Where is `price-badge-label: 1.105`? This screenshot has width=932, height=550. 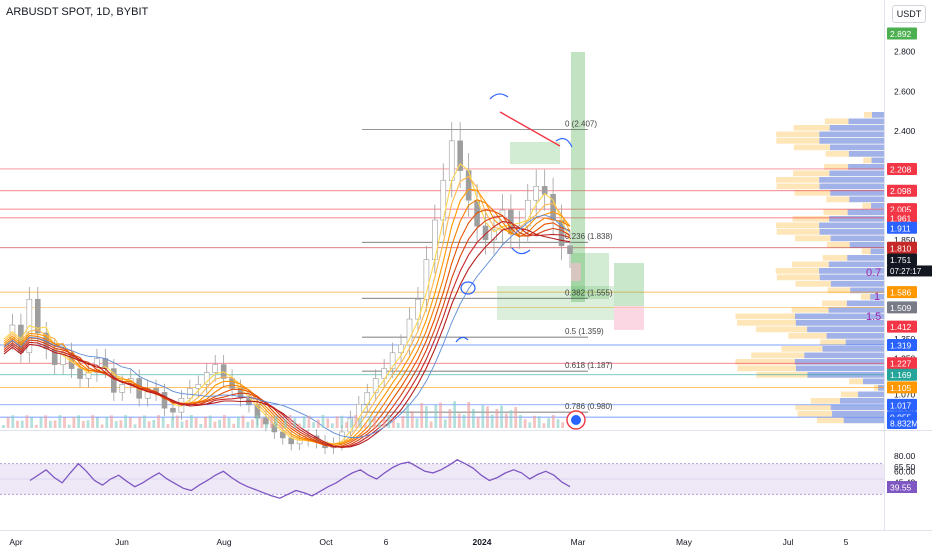 price-badge-label: 1.105 is located at coordinates (901, 388).